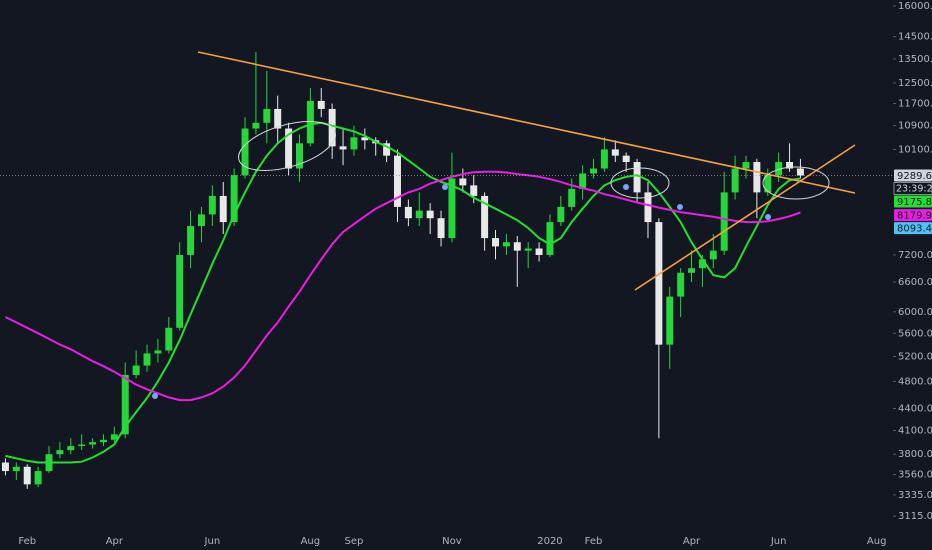 This screenshot has width=932, height=550. I want to click on y-tick-label: 4800.0, so click(915, 381).